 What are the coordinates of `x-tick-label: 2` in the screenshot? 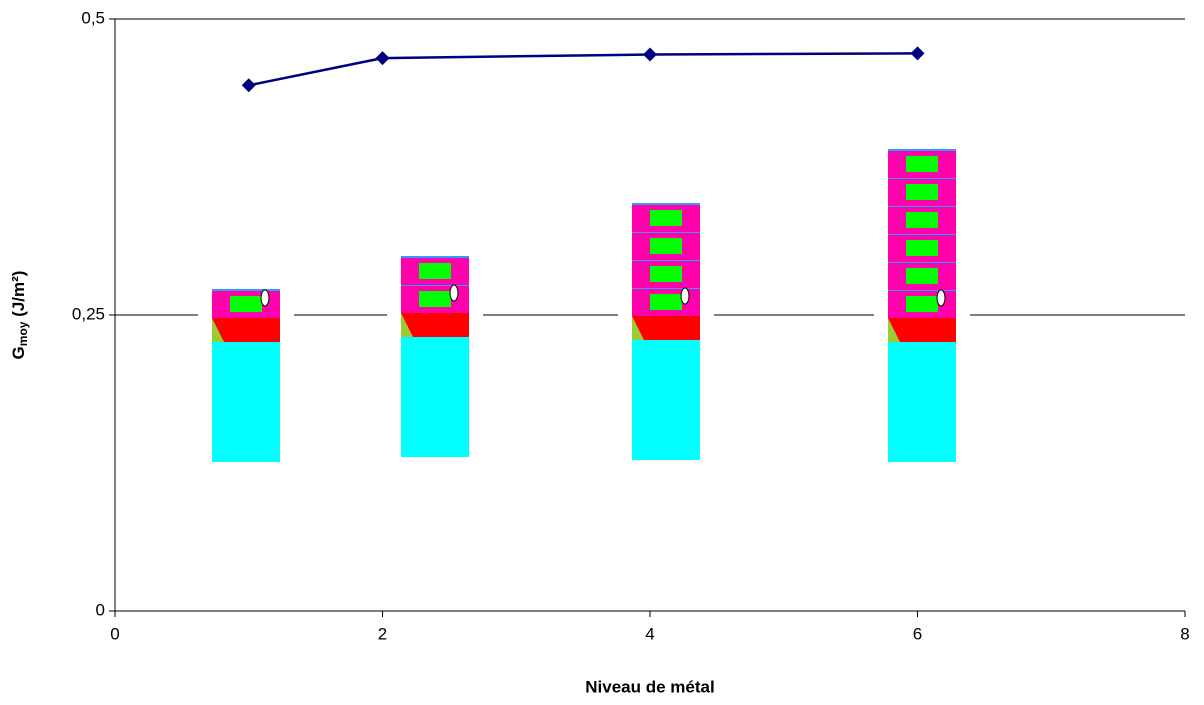 It's located at (382, 633).